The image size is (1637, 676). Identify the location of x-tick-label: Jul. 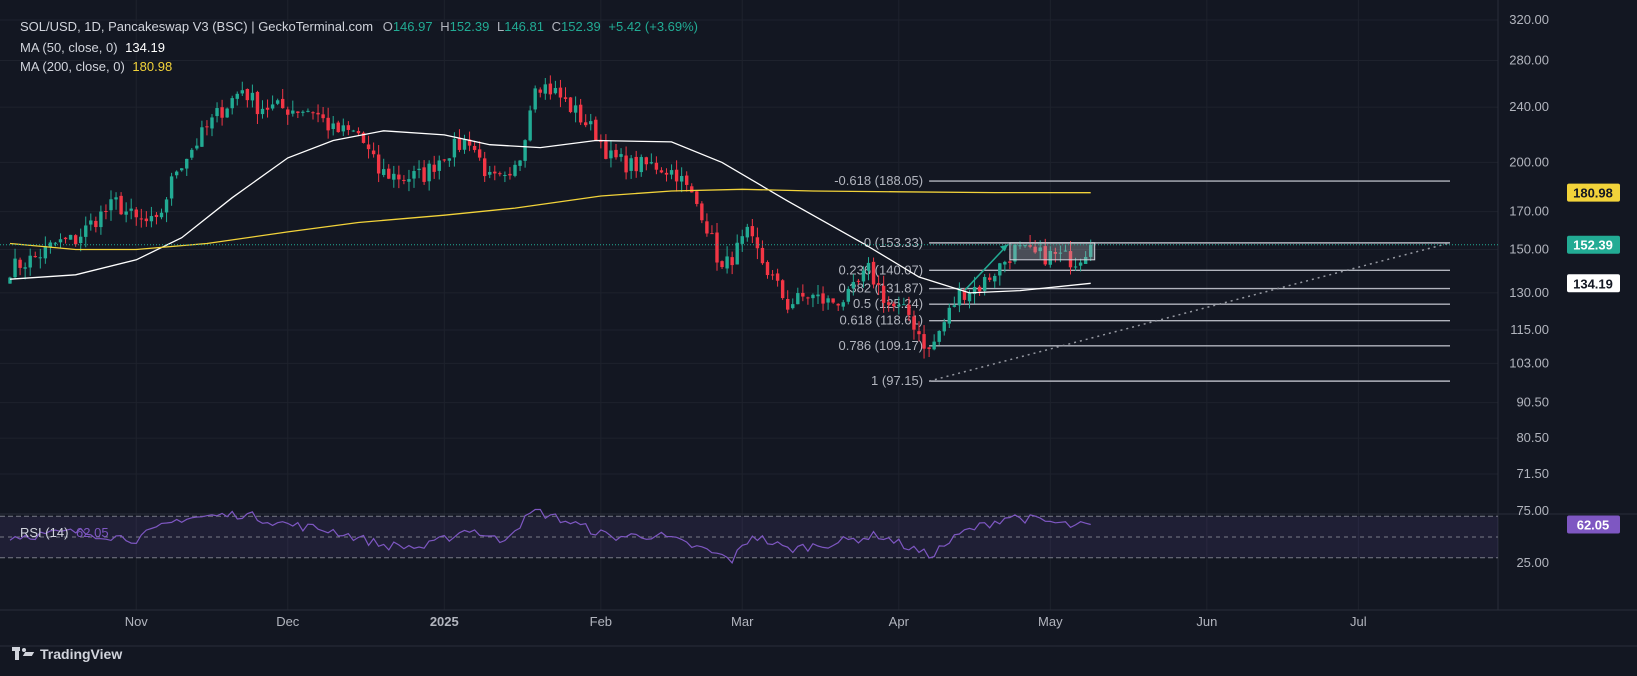
(1358, 621).